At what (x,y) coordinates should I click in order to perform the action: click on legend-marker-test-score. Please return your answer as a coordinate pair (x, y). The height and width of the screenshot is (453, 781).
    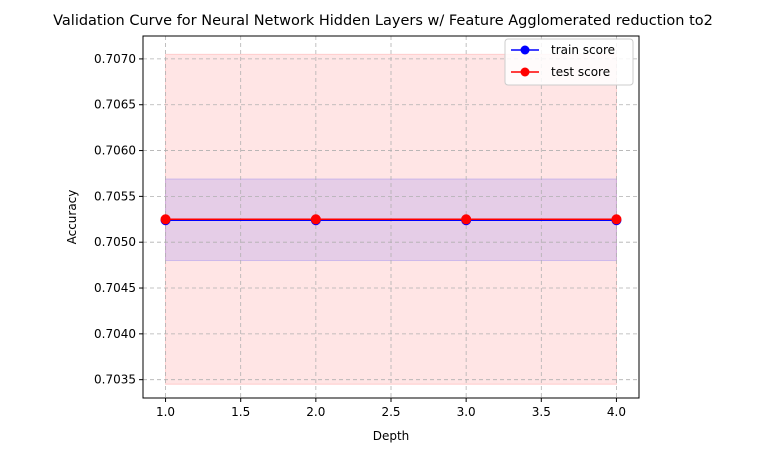
    Looking at the image, I should click on (525, 72).